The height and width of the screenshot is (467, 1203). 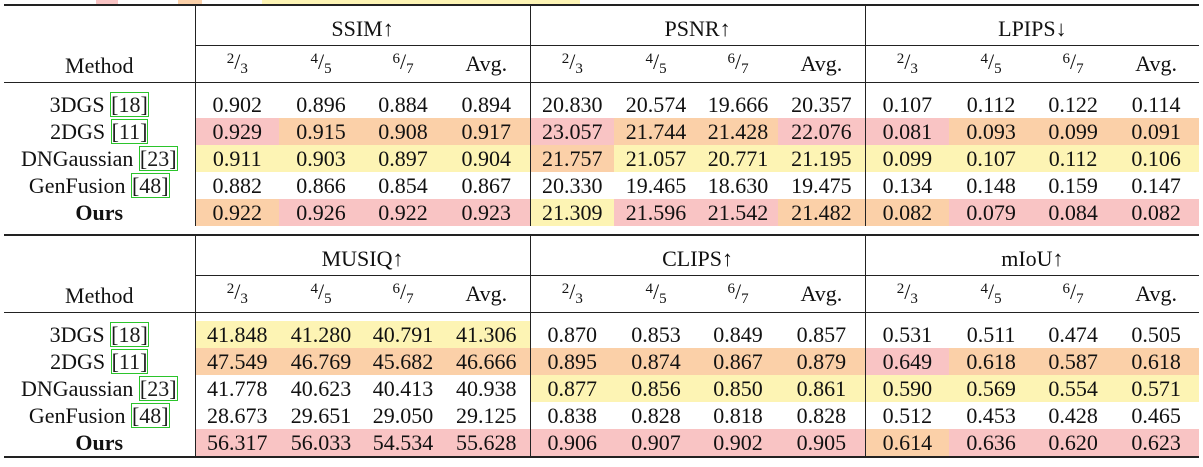 What do you see at coordinates (1156, 415) in the screenshot?
I see `value-cell: 0.465` at bounding box center [1156, 415].